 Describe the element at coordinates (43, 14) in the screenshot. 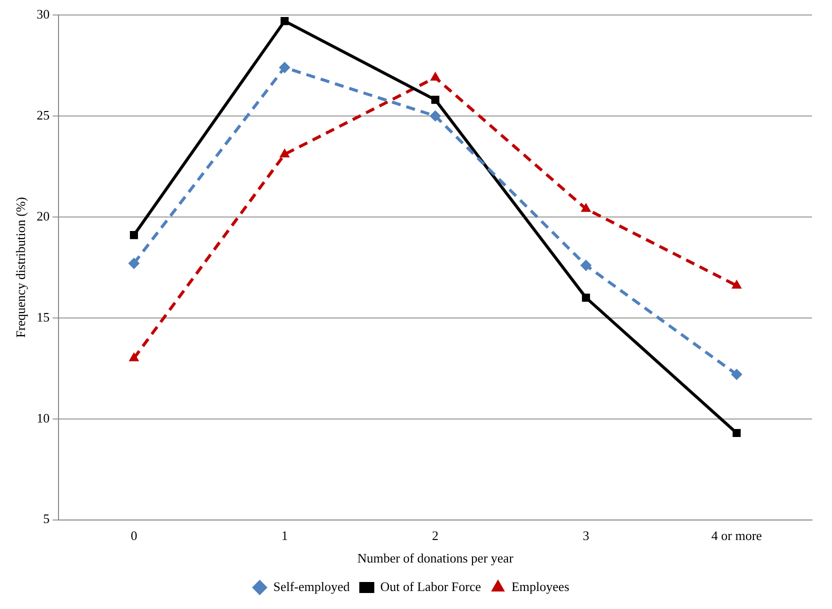

I see `y-tick-label: 30` at that location.